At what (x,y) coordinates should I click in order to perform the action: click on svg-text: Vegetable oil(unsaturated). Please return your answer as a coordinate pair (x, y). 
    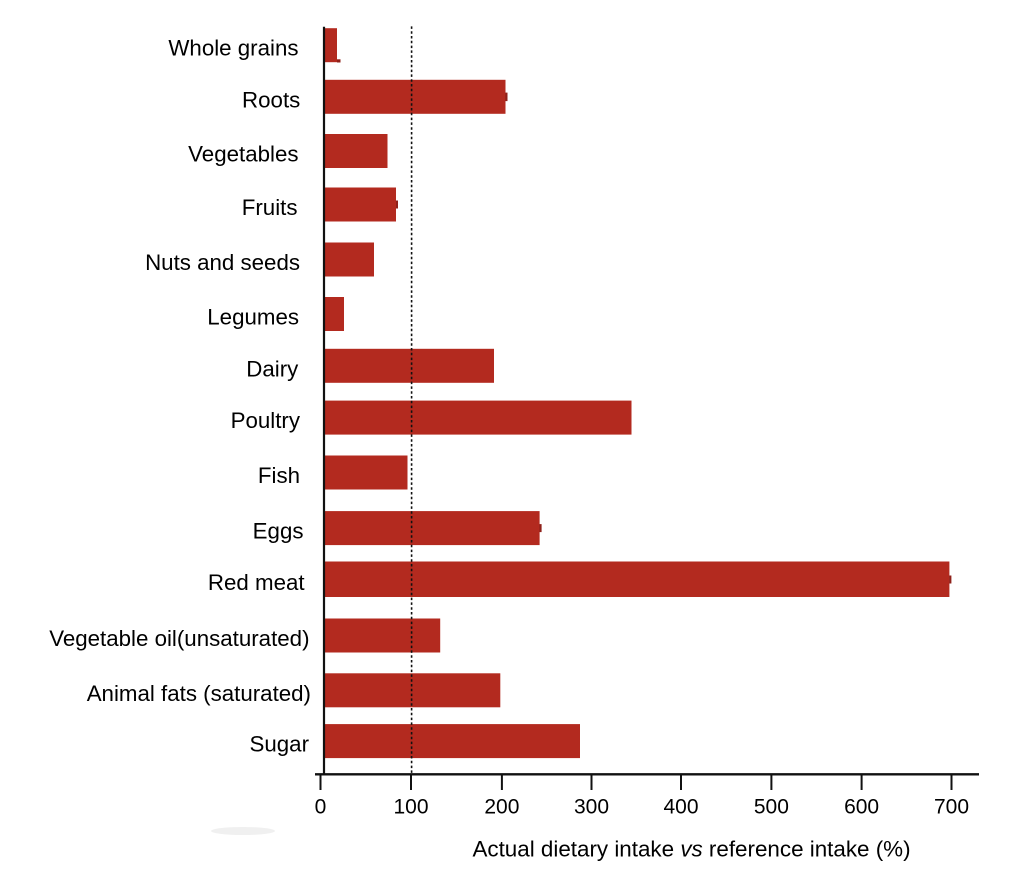
    Looking at the image, I should click on (179, 638).